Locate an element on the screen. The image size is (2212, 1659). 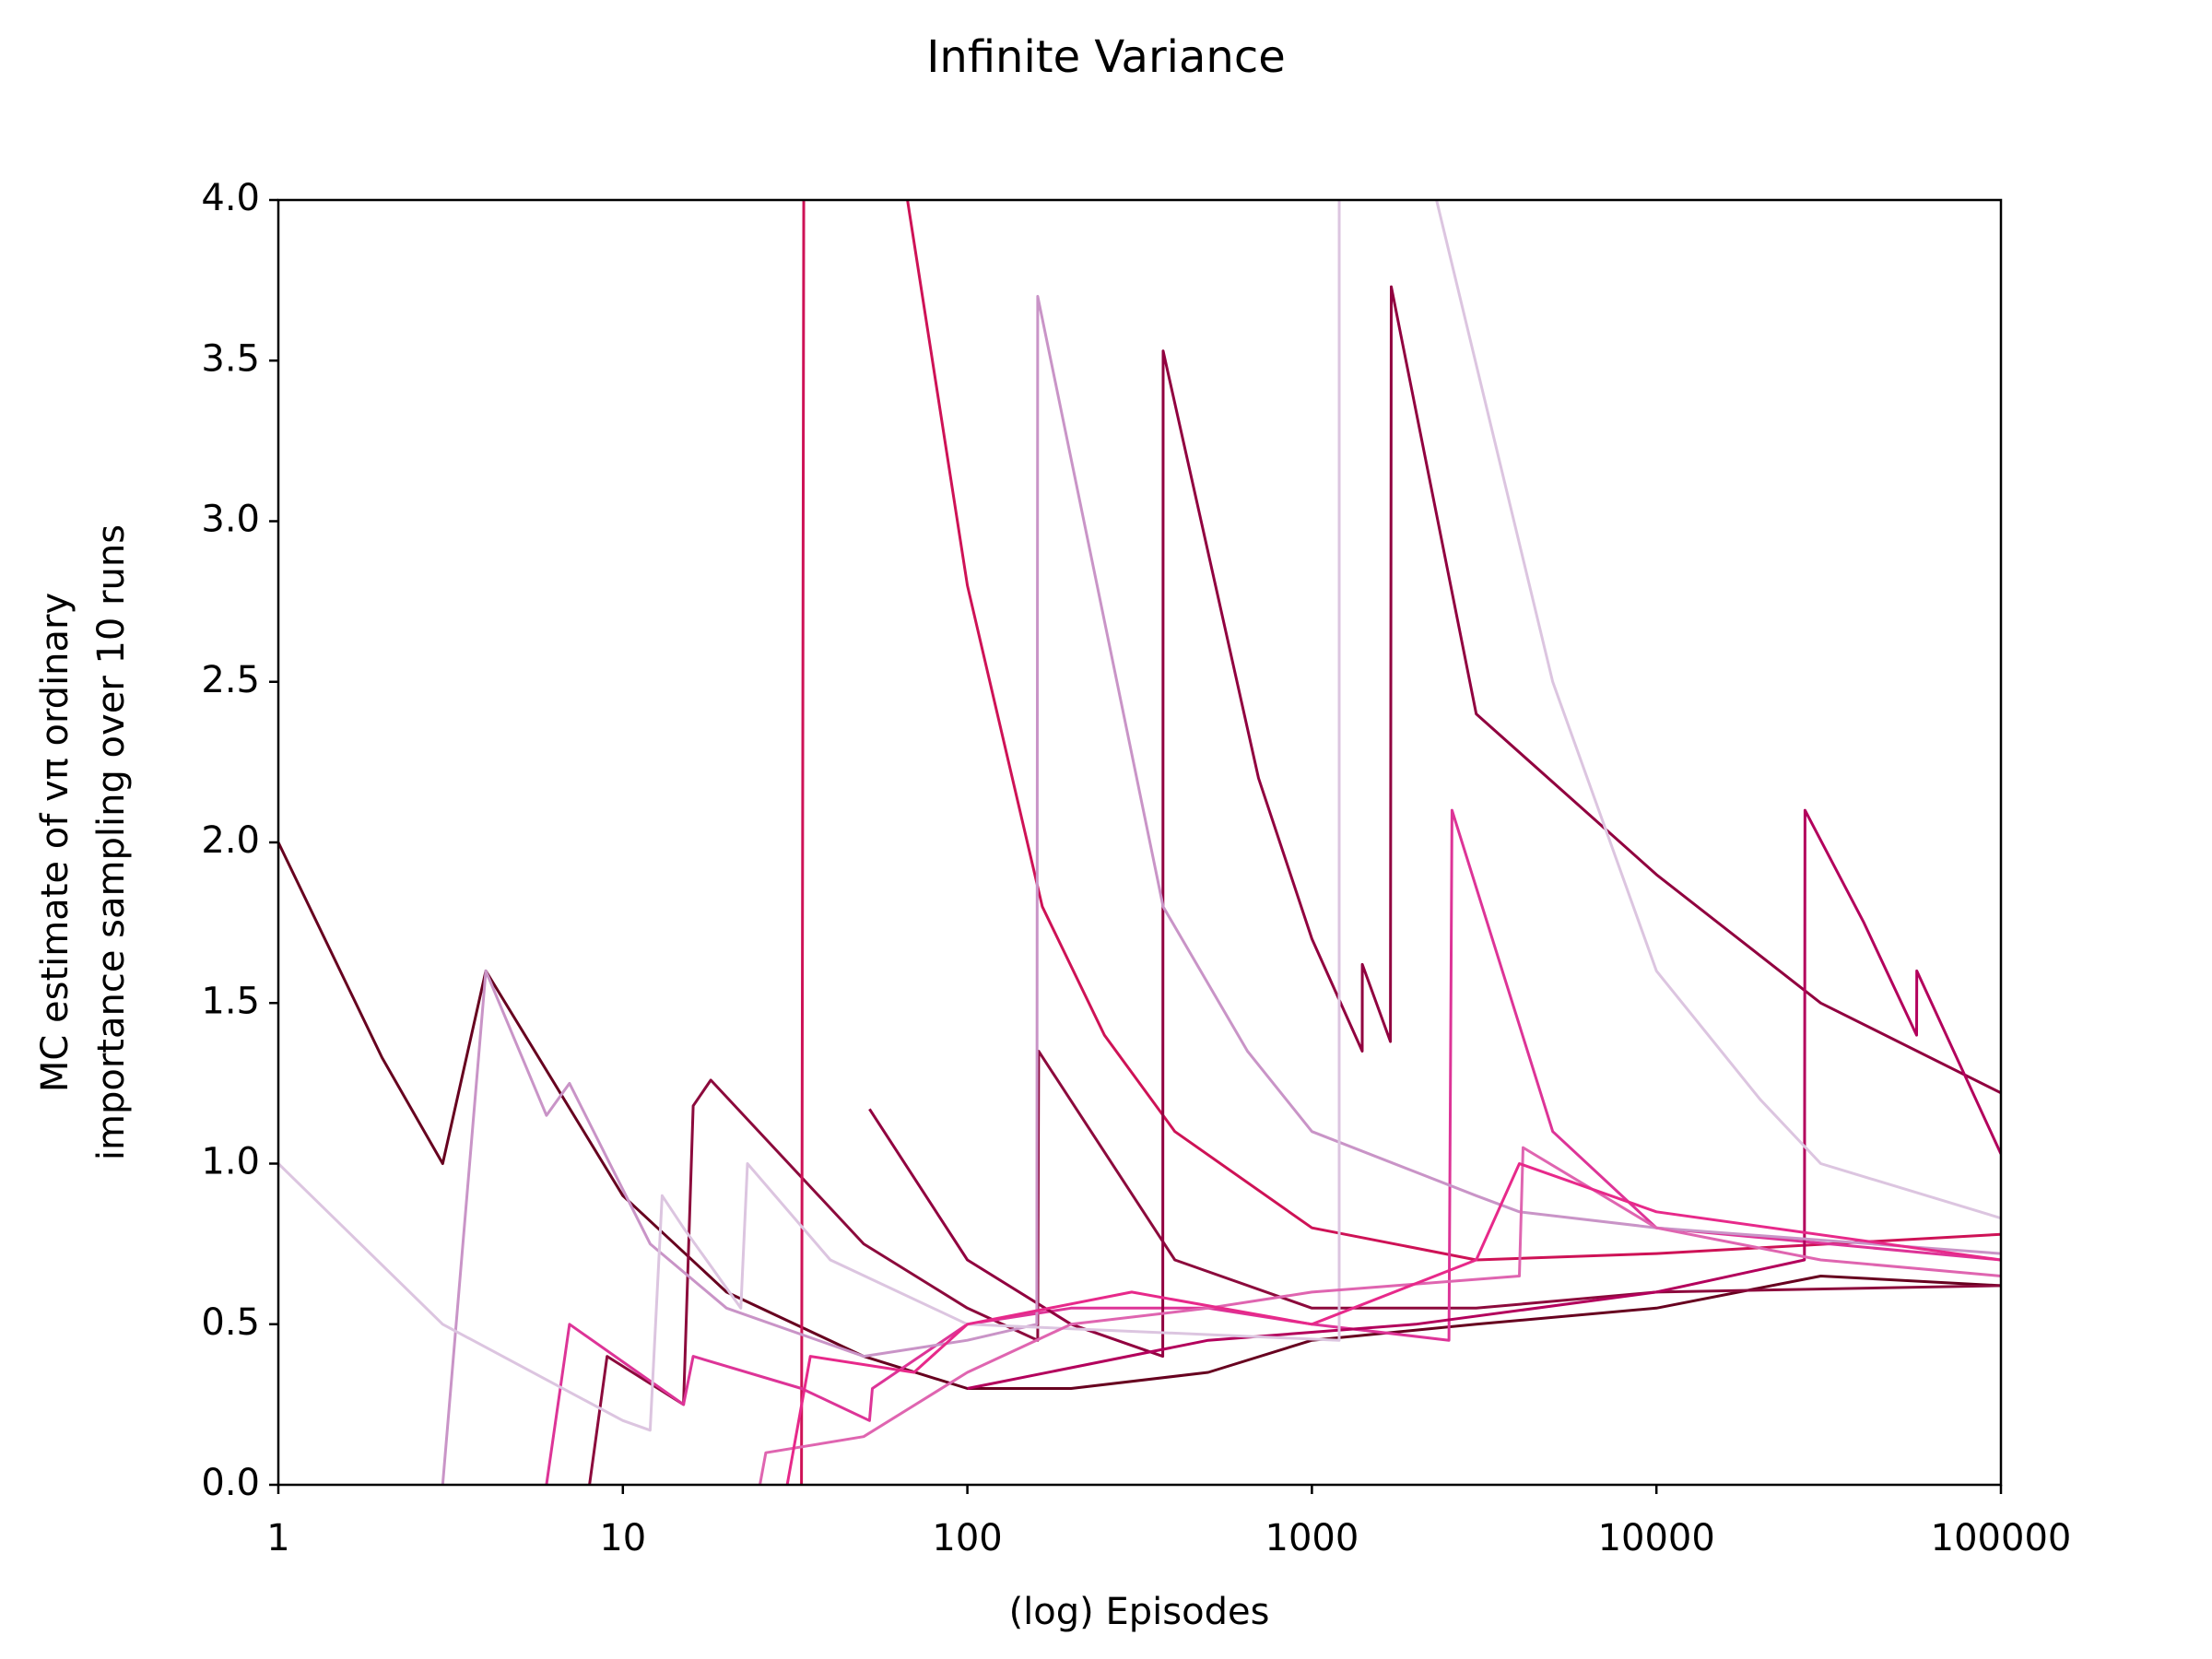
y-tick-label: 2.0 is located at coordinates (230, 840).